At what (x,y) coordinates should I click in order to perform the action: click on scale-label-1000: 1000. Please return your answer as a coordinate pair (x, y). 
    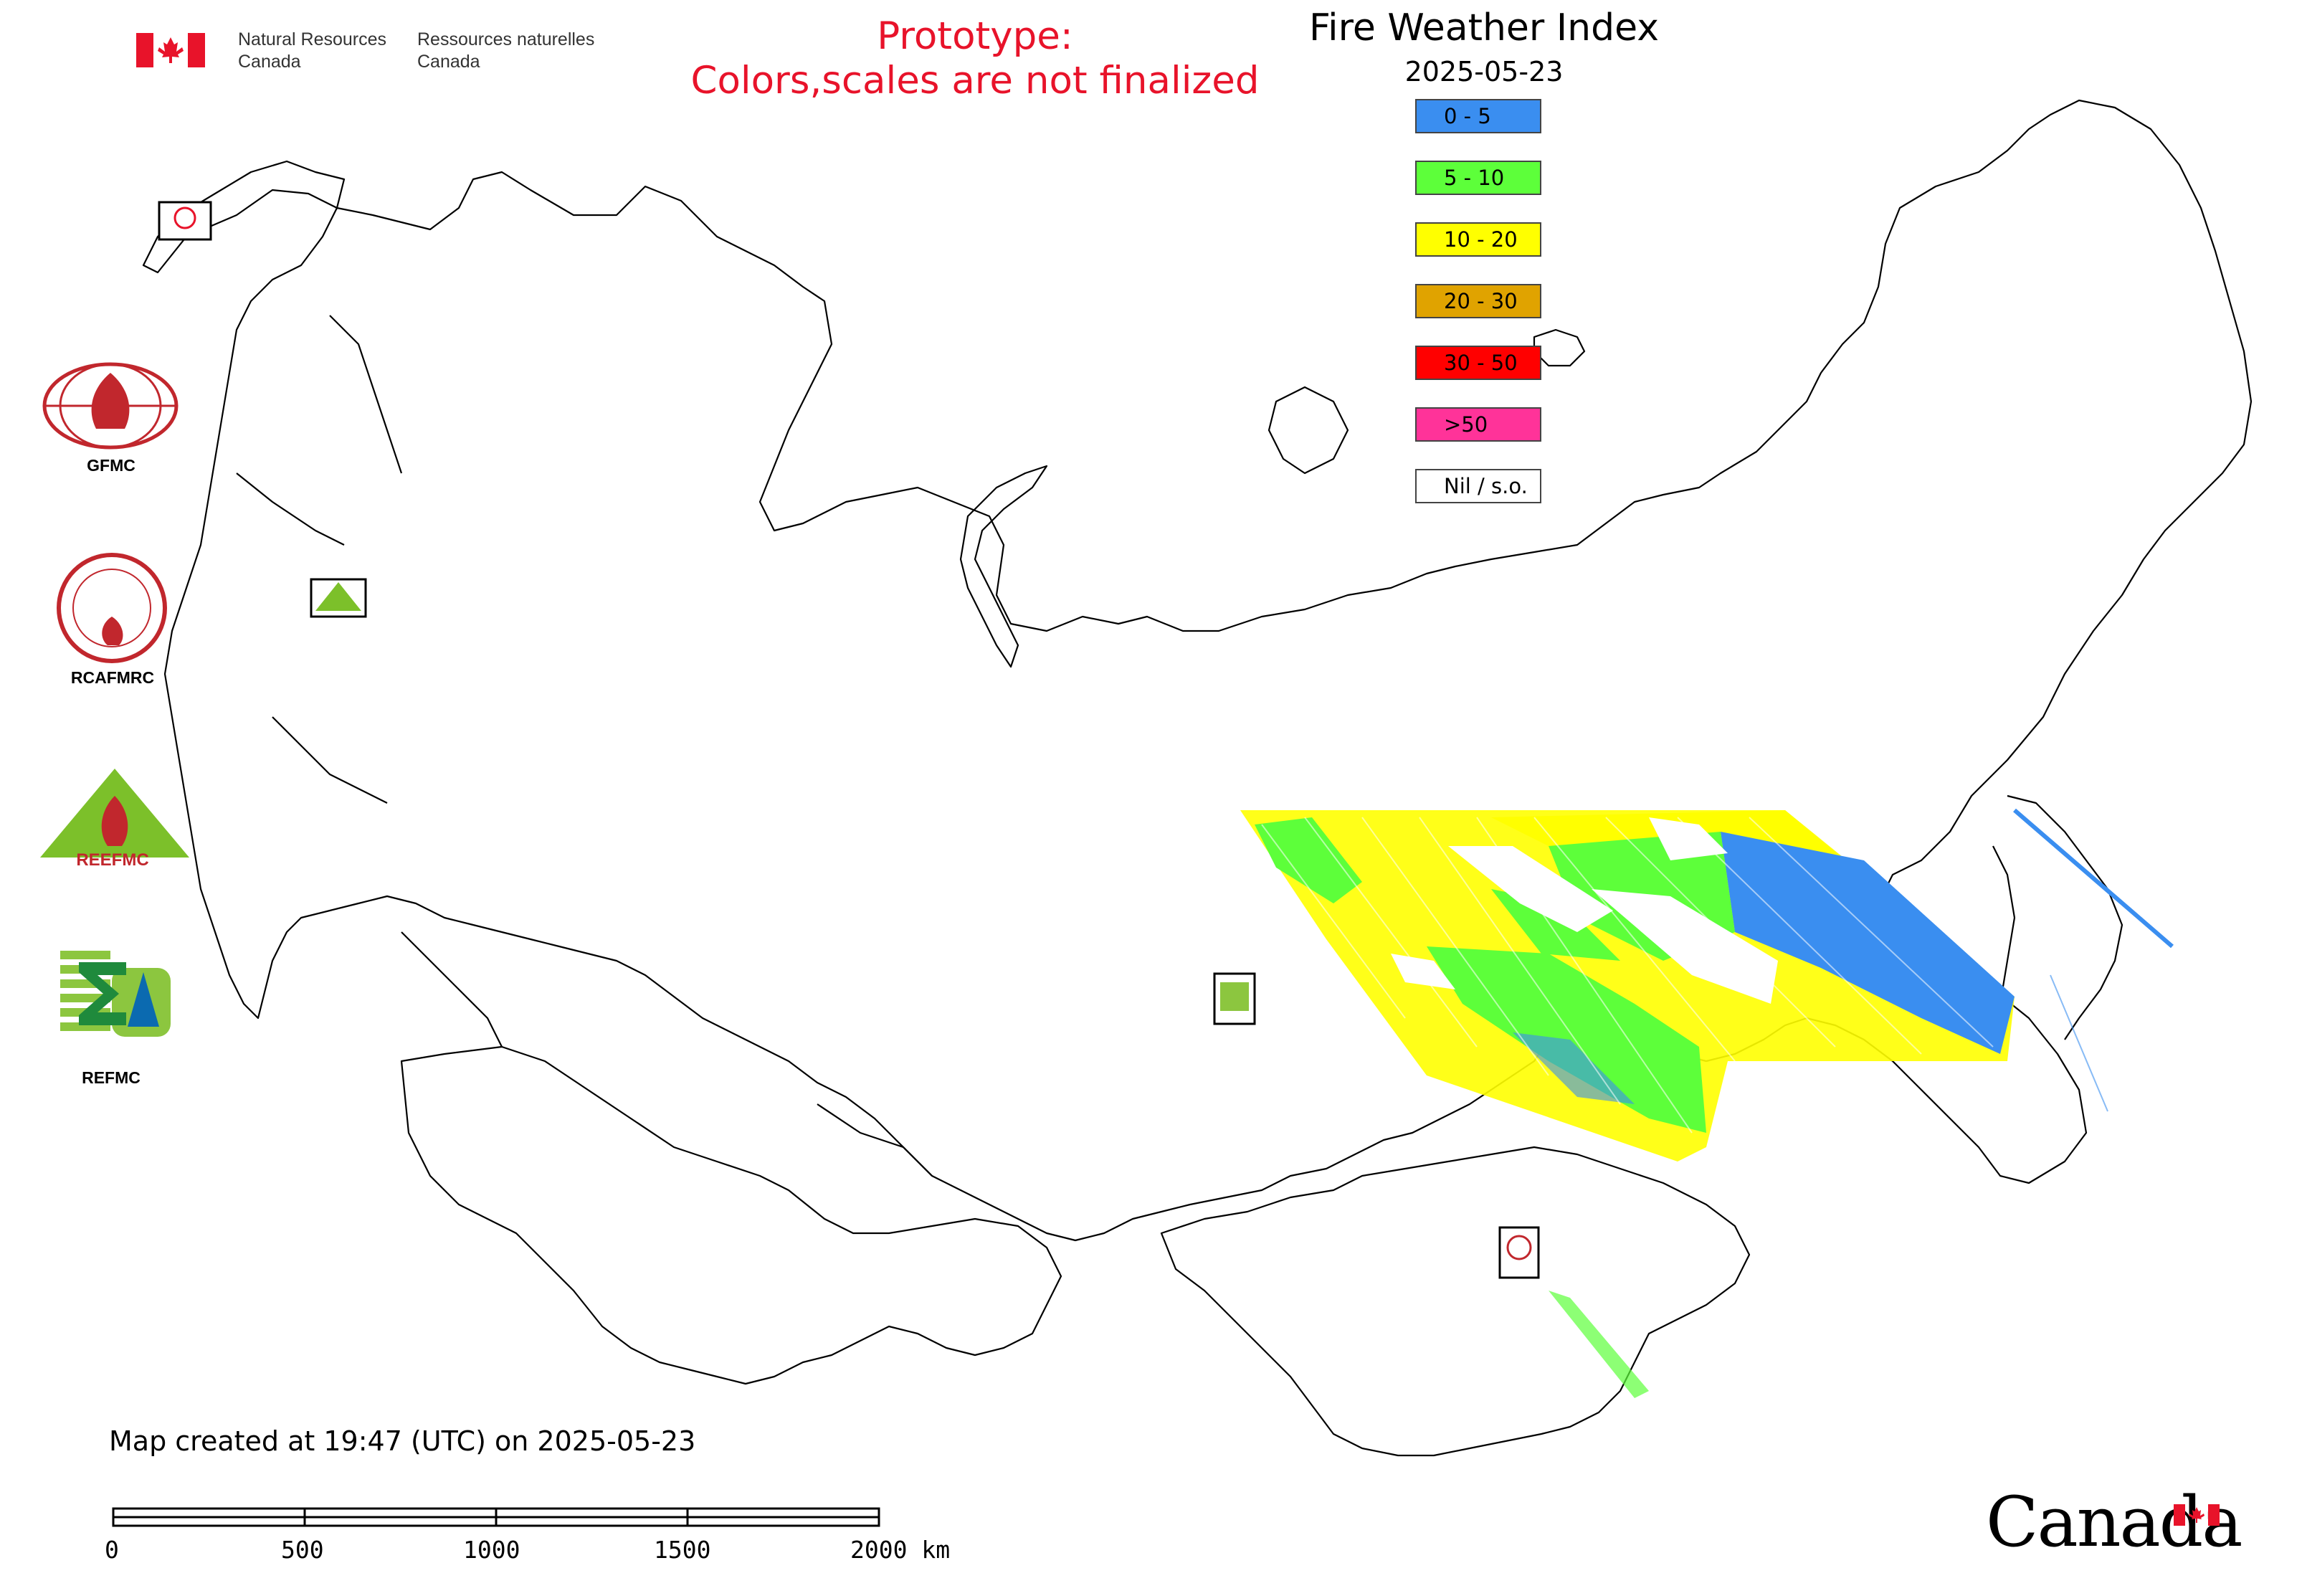
    Looking at the image, I should click on (491, 1550).